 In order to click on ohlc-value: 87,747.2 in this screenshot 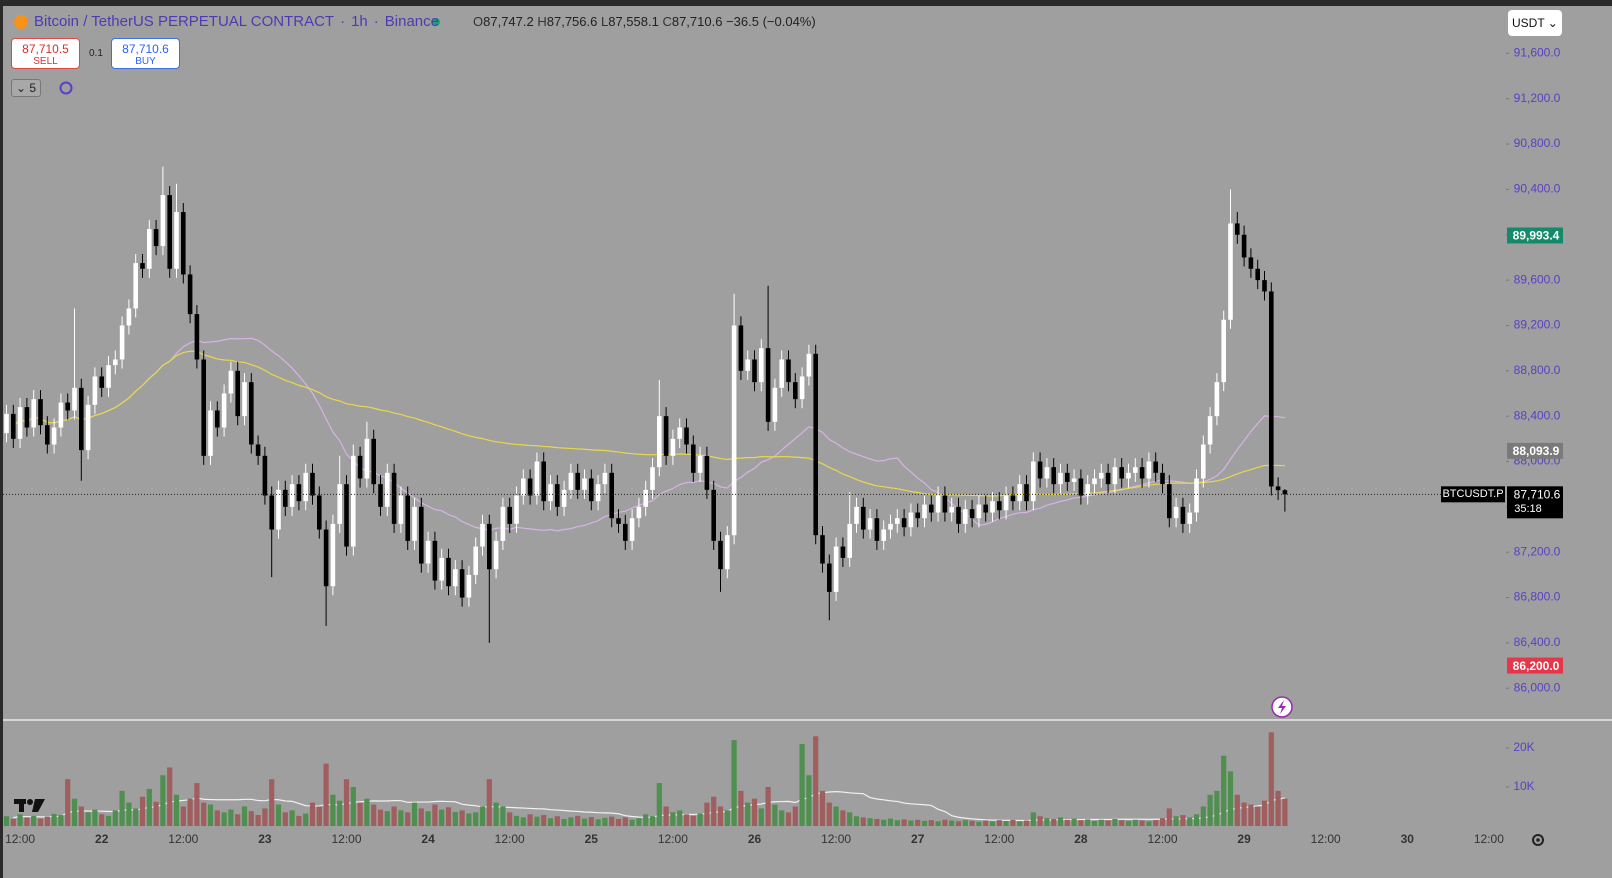, I will do `click(508, 21)`.